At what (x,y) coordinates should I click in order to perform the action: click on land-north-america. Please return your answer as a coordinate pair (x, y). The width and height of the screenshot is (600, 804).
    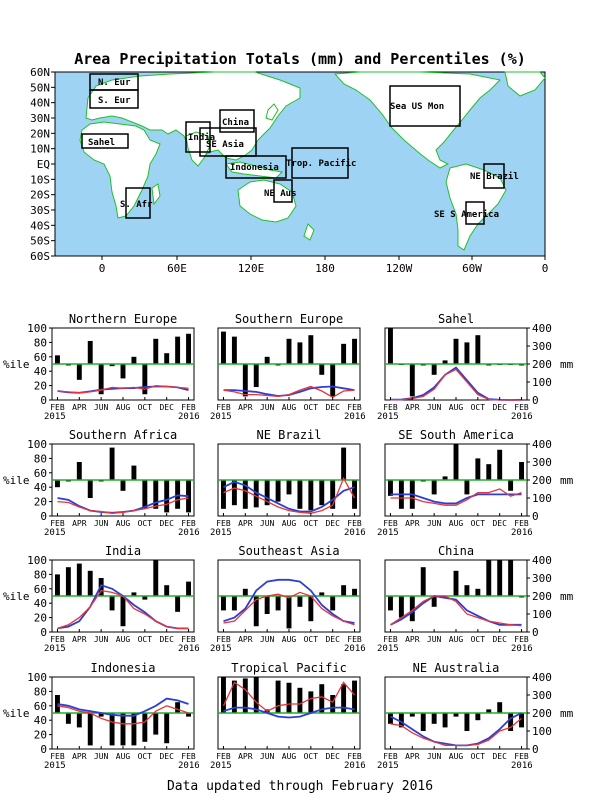
    Looking at the image, I should click on (417, 120).